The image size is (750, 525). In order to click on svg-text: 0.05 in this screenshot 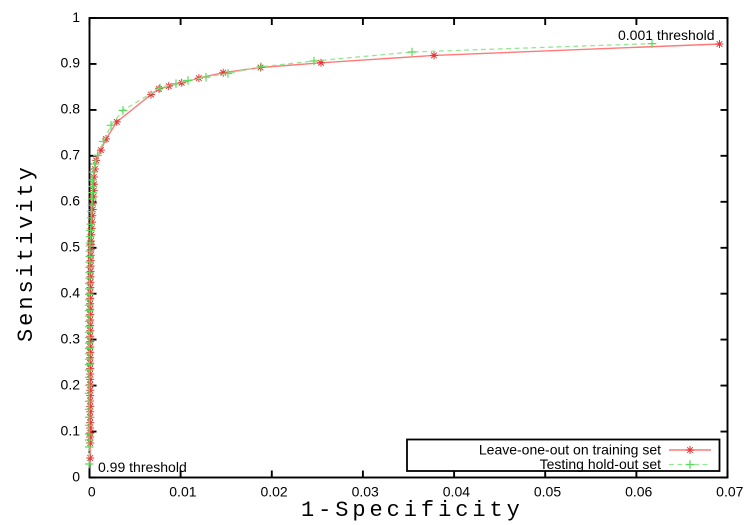, I will do `click(547, 492)`.